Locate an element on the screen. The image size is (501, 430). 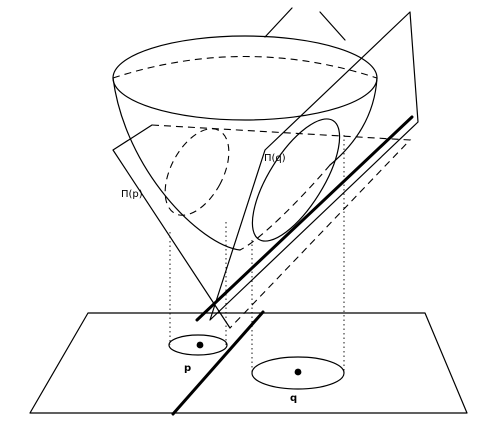
paraboloid-left-side is located at coordinates (176, 164).